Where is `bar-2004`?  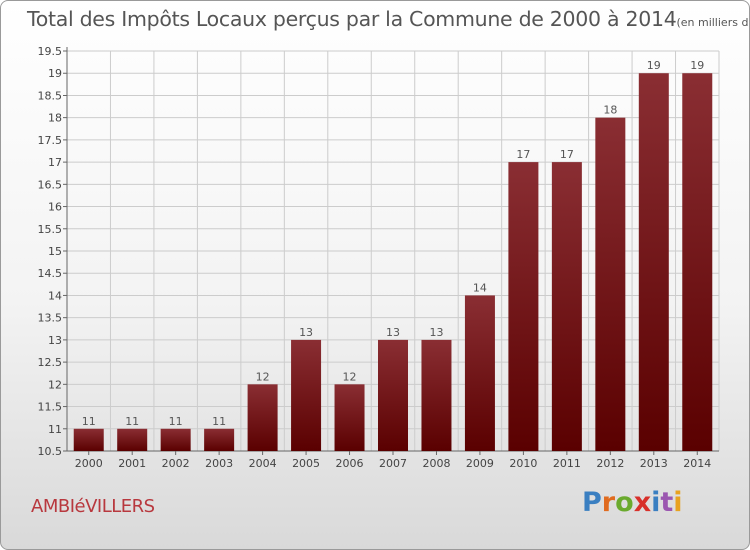
bar-2004 is located at coordinates (262, 417).